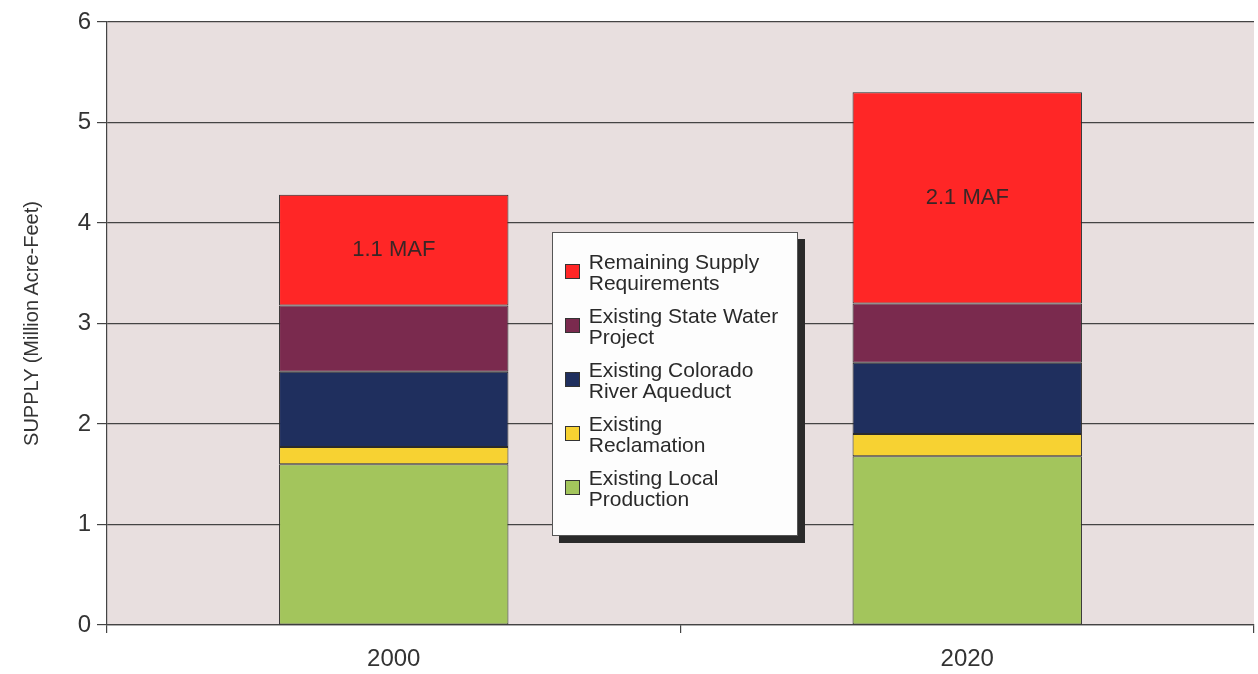  I want to click on x-tick-label: 2020, so click(967, 658).